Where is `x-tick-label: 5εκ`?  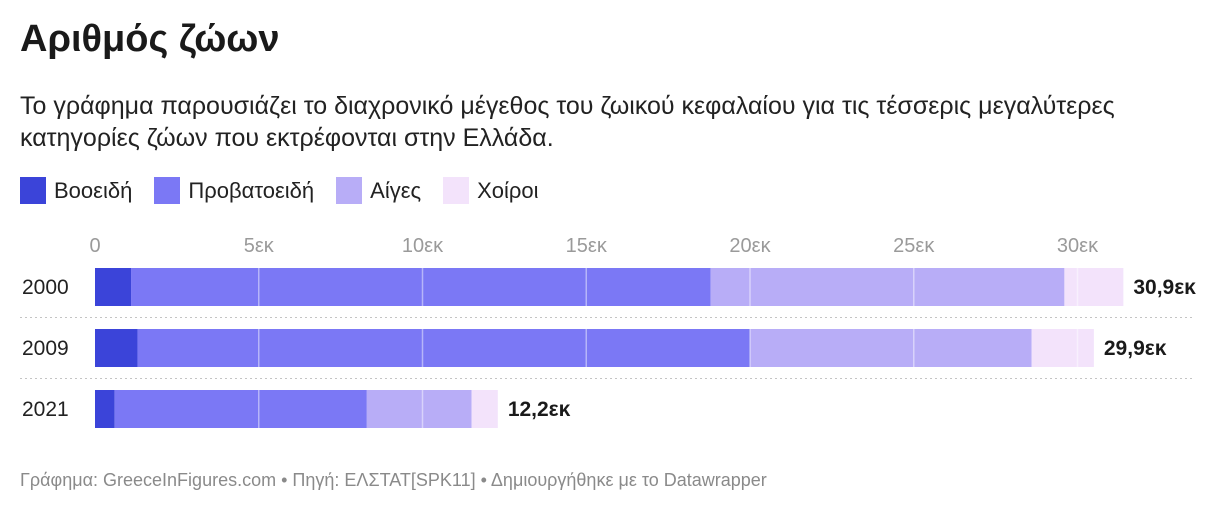
x-tick-label: 5εκ is located at coordinates (259, 246).